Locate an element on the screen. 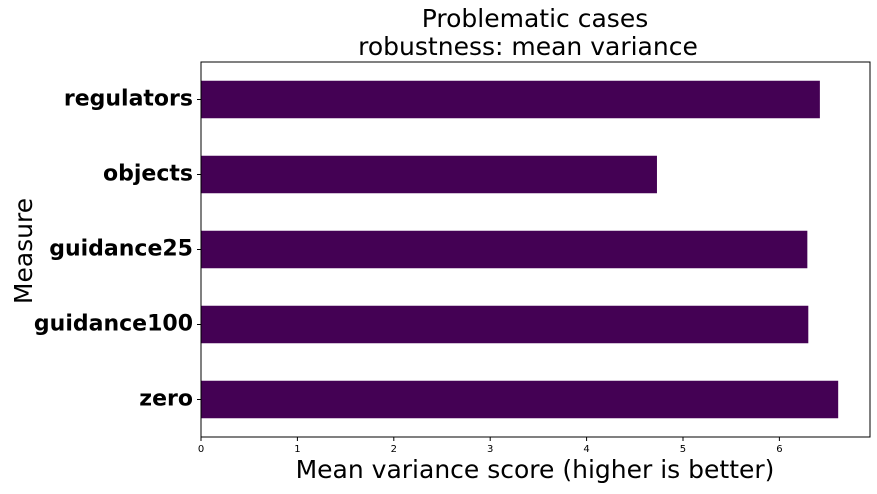  x-tick-label: 3 is located at coordinates (490, 449).